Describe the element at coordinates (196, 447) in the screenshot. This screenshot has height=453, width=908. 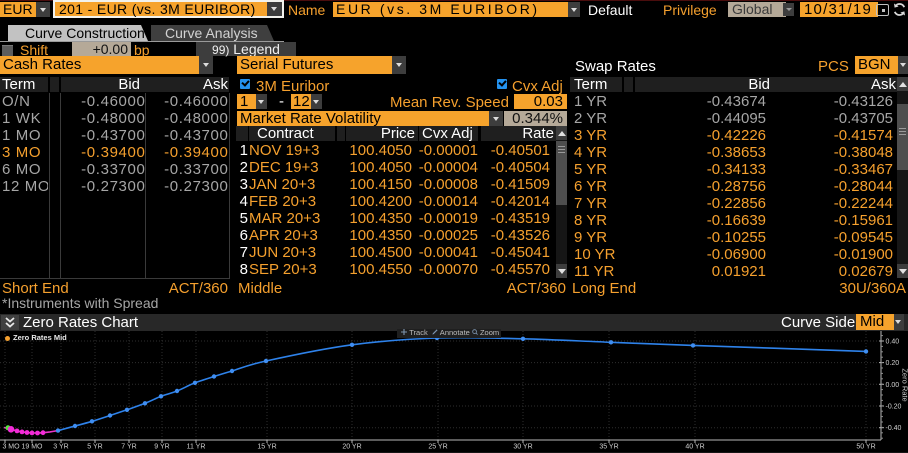
I see `svg-text: 11 YR` at that location.